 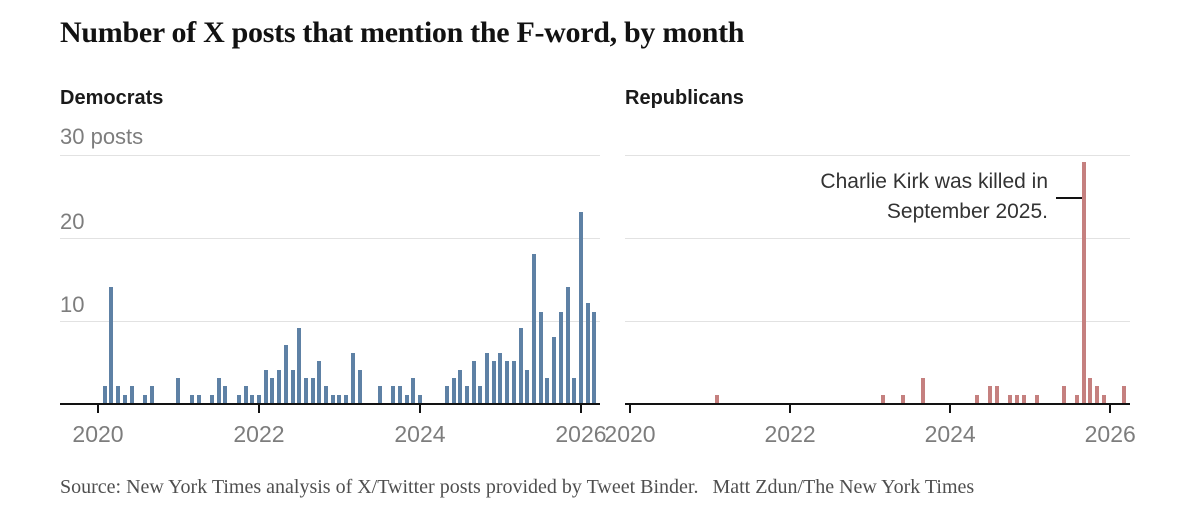 I want to click on x-tick-label-2024: 2024, so click(x=420, y=434).